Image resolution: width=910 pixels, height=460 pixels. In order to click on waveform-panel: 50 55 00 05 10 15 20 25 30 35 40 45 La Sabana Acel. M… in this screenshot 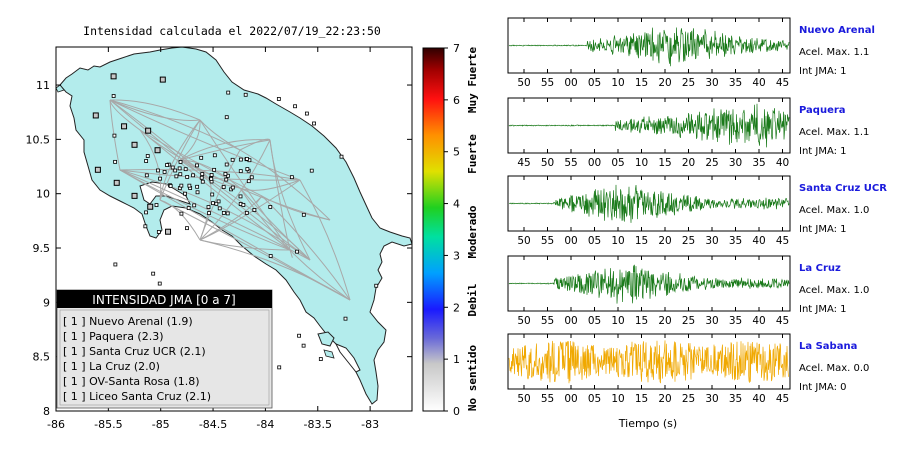, I will do `click(688, 369)`.